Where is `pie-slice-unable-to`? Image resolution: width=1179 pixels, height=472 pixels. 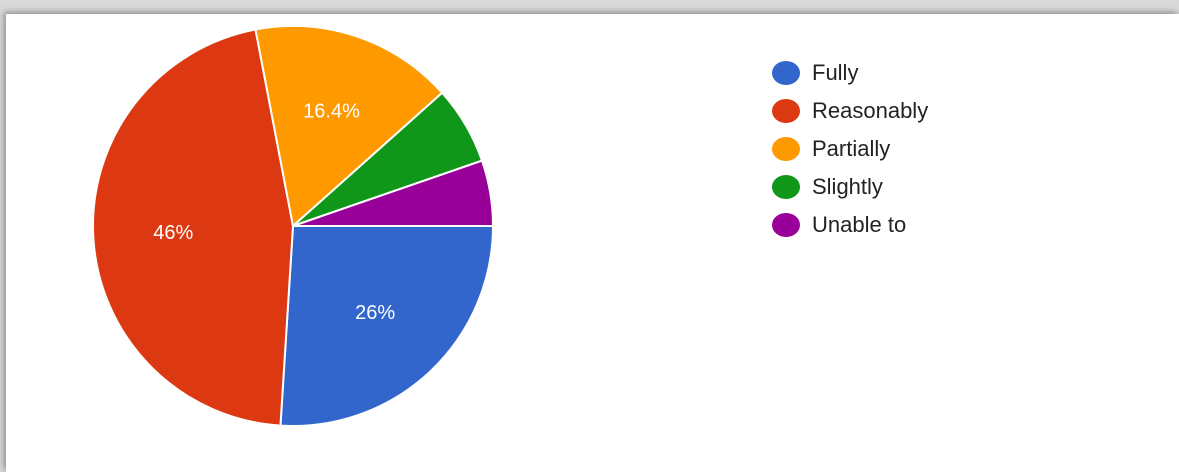
pie-slice-unable-to is located at coordinates (393, 193).